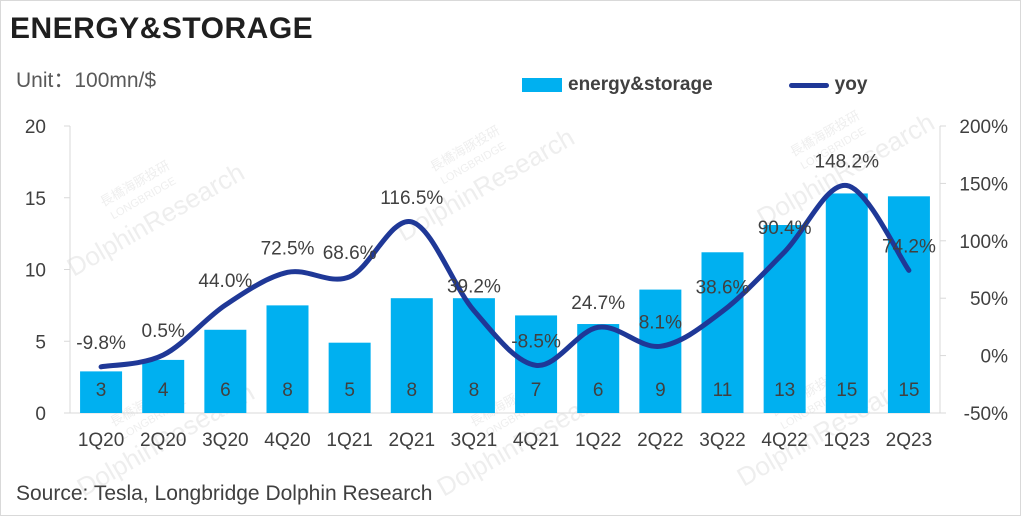 The width and height of the screenshot is (1021, 516). What do you see at coordinates (986, 414) in the screenshot?
I see `y-right-tick-label: -50%` at bounding box center [986, 414].